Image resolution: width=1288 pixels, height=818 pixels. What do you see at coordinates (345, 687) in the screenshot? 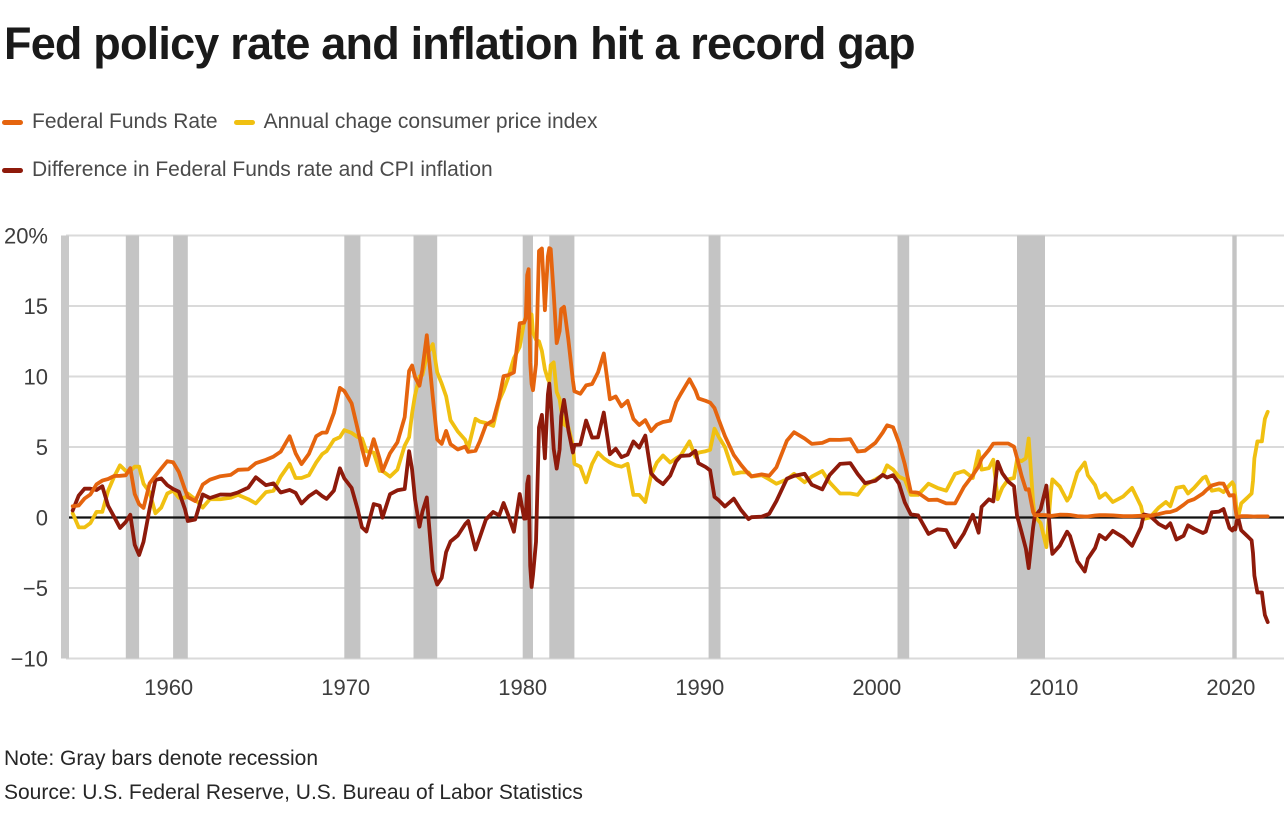
I see `x-tick-label: 1970` at bounding box center [345, 687].